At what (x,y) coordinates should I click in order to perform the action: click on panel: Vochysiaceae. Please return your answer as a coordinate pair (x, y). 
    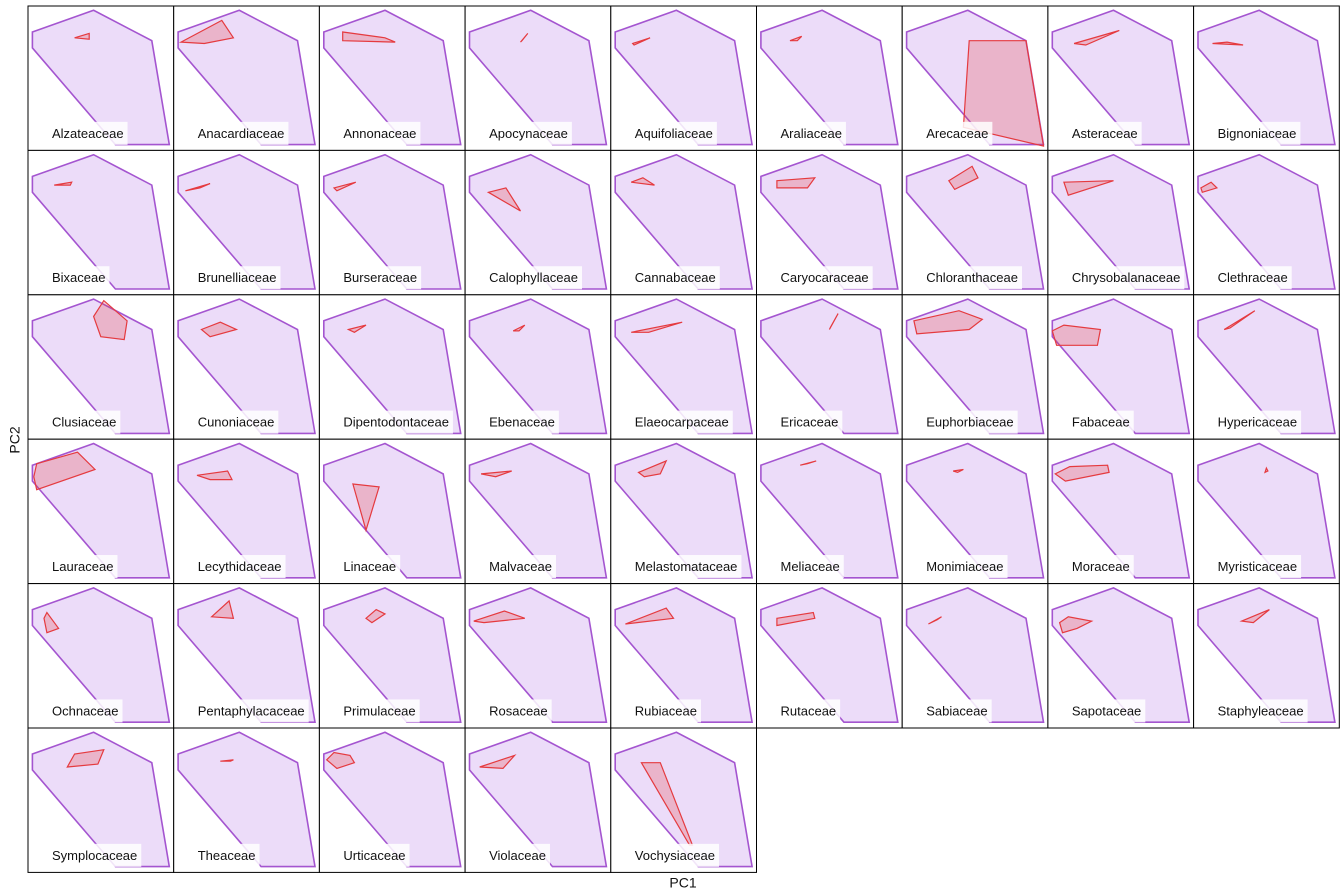
    Looking at the image, I should click on (683, 800).